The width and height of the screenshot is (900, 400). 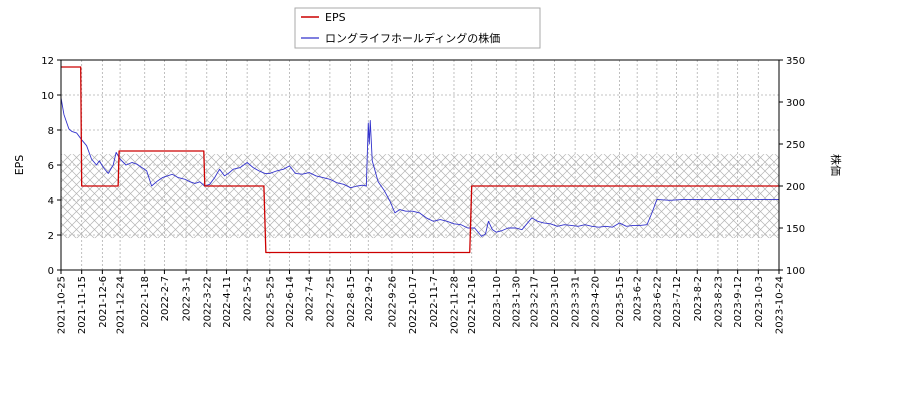 What do you see at coordinates (165, 298) in the screenshot?
I see `tick-label-x: 2022-2-7` at bounding box center [165, 298].